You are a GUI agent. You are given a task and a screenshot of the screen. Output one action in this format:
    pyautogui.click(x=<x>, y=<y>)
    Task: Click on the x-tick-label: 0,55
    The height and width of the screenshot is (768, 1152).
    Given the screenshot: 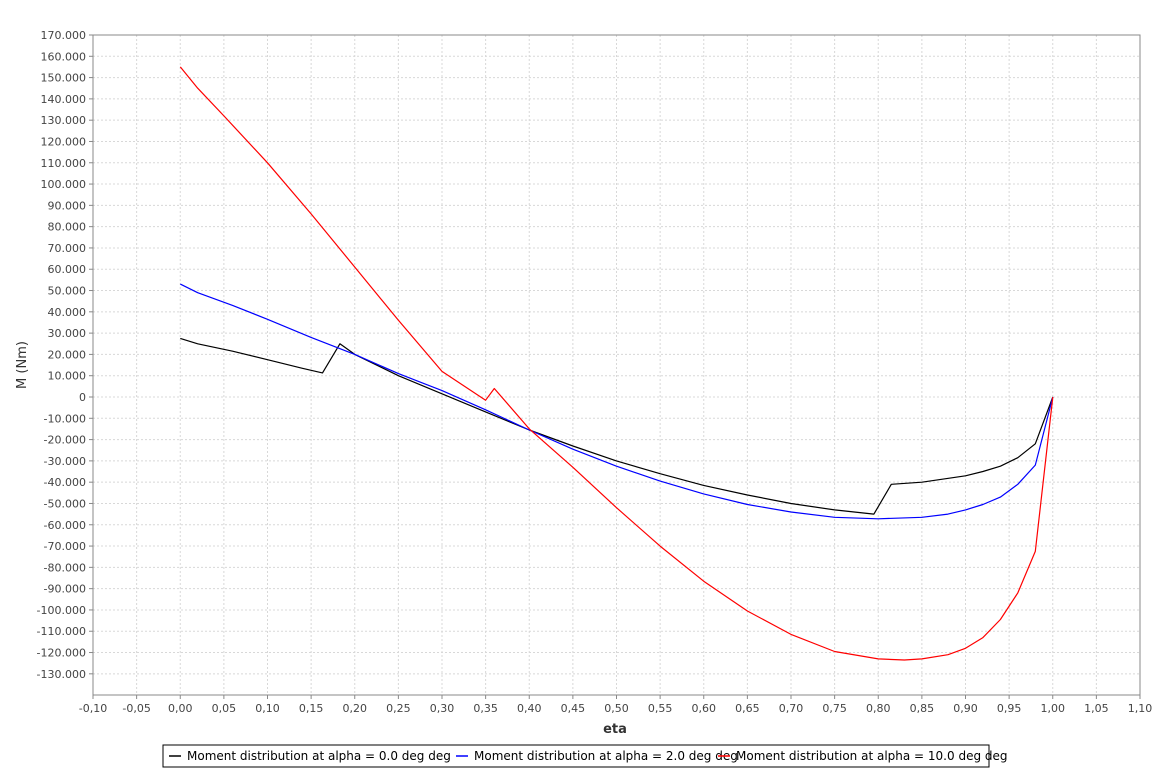 What is the action you would take?
    pyautogui.click(x=660, y=708)
    